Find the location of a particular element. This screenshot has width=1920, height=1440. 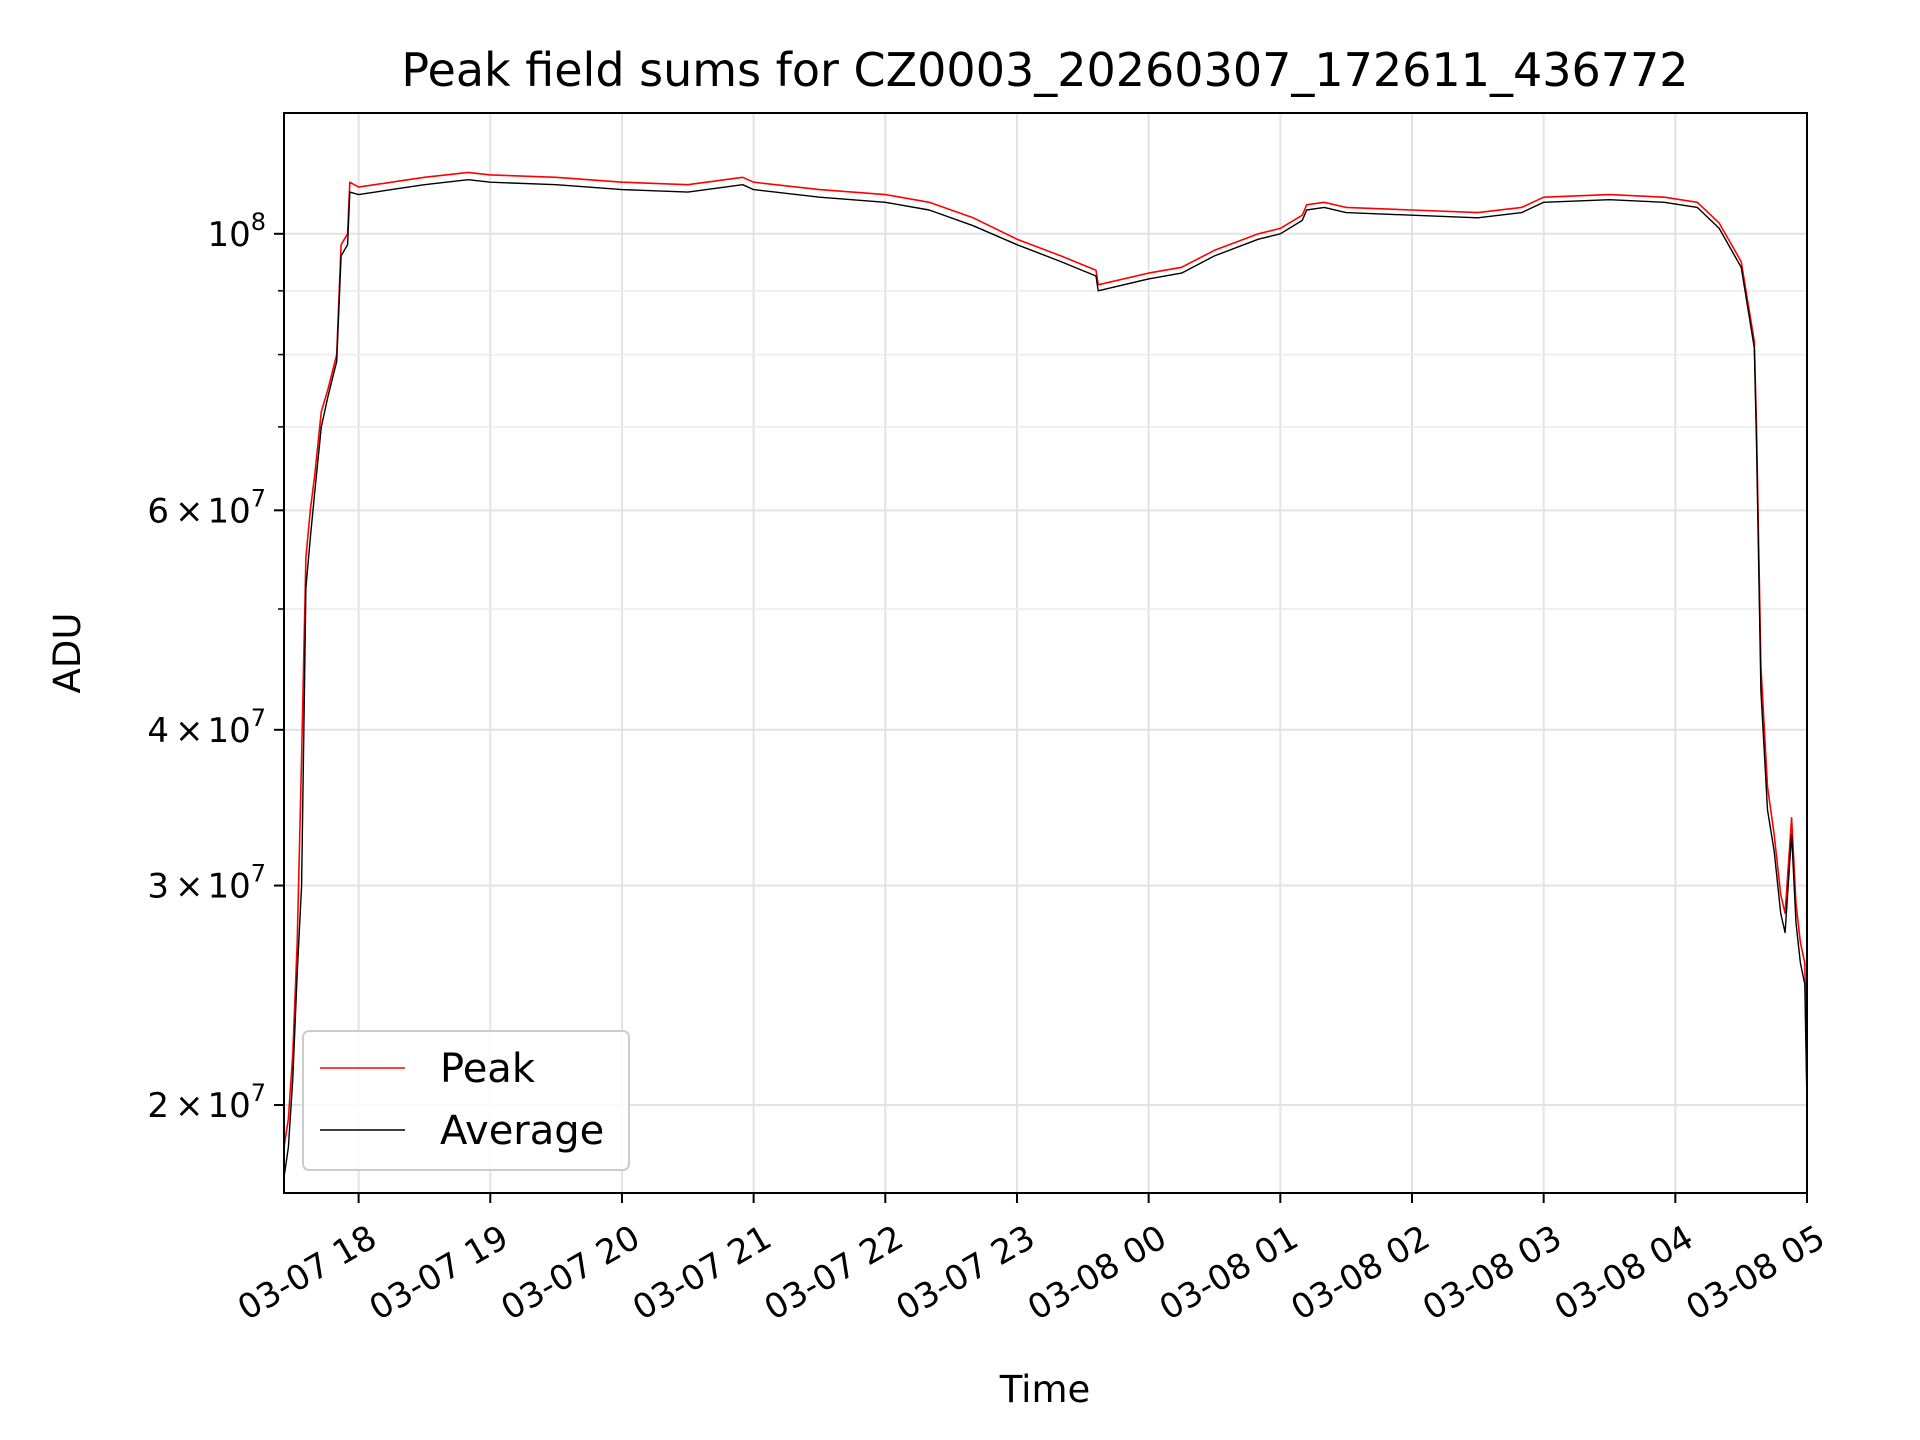

y-tick-label: 108 is located at coordinates (236, 231).